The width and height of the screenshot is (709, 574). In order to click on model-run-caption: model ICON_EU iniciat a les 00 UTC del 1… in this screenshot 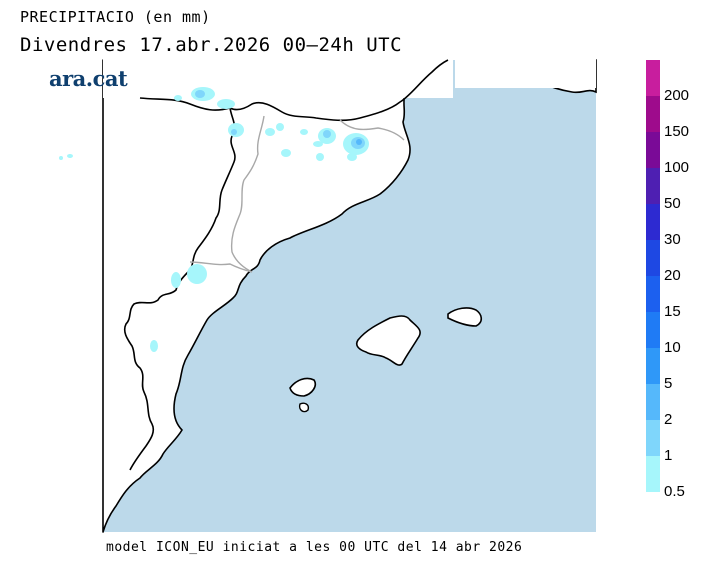, I will do `click(314, 547)`.